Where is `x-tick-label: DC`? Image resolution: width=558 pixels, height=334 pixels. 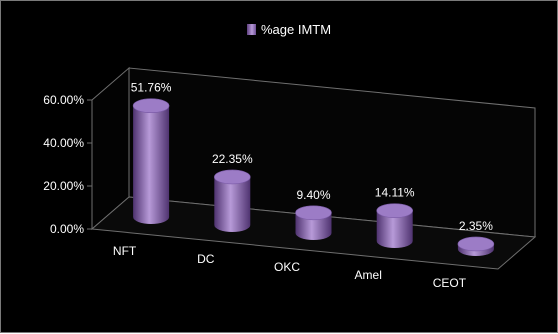
x-tick-label: DC is located at coordinates (206, 259).